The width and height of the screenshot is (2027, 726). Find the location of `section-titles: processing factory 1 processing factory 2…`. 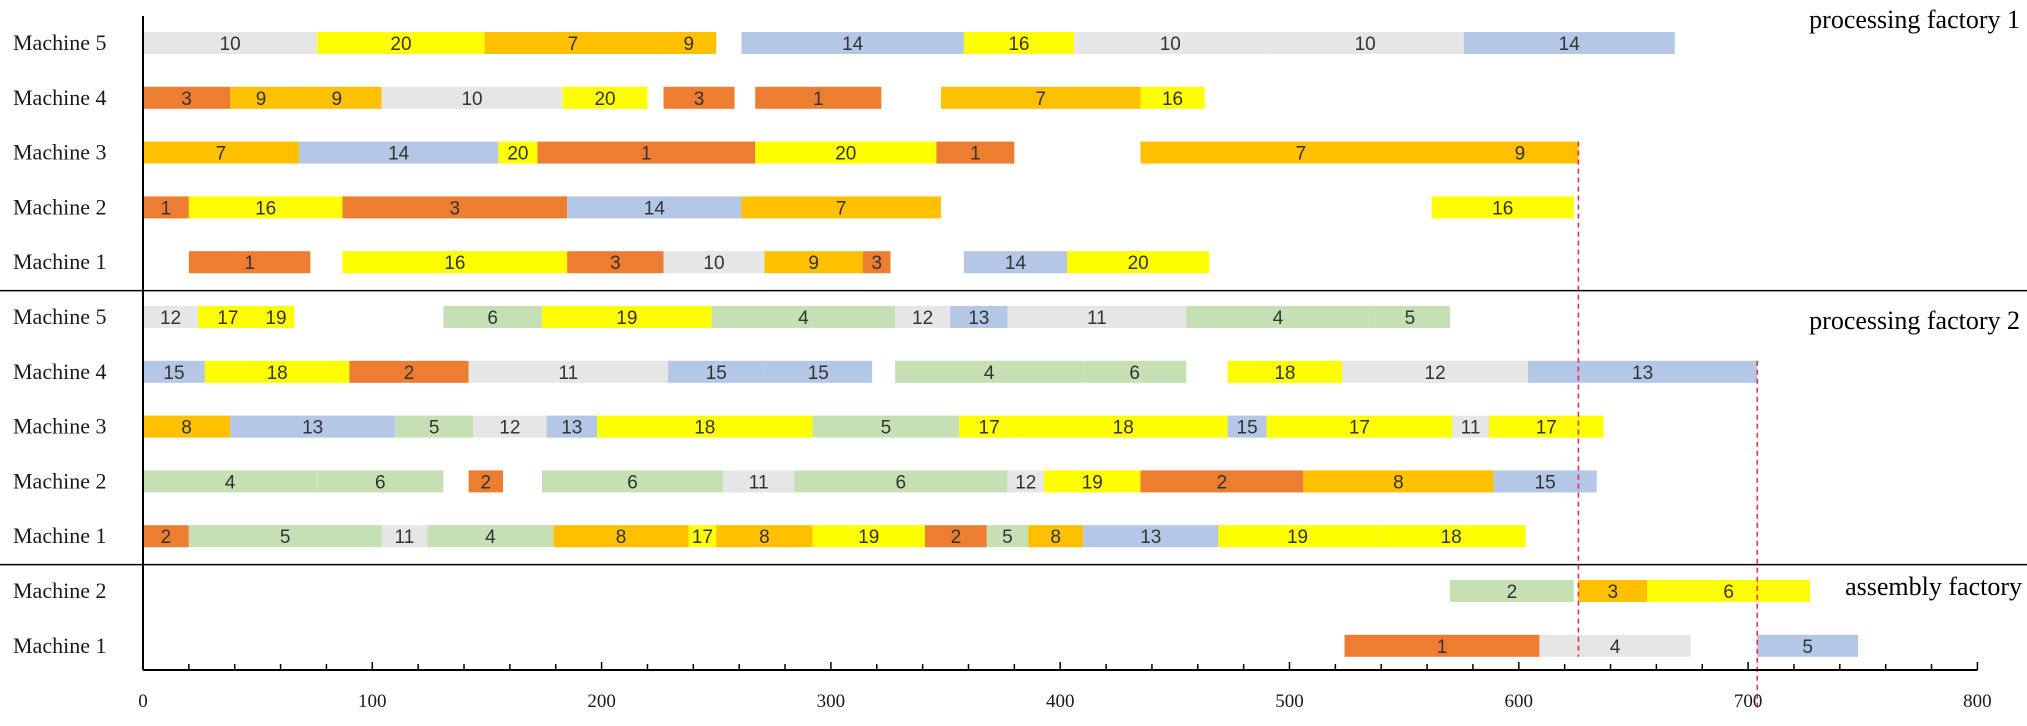

section-titles: processing factory 1 processing factory 2… is located at coordinates (1917, 303).